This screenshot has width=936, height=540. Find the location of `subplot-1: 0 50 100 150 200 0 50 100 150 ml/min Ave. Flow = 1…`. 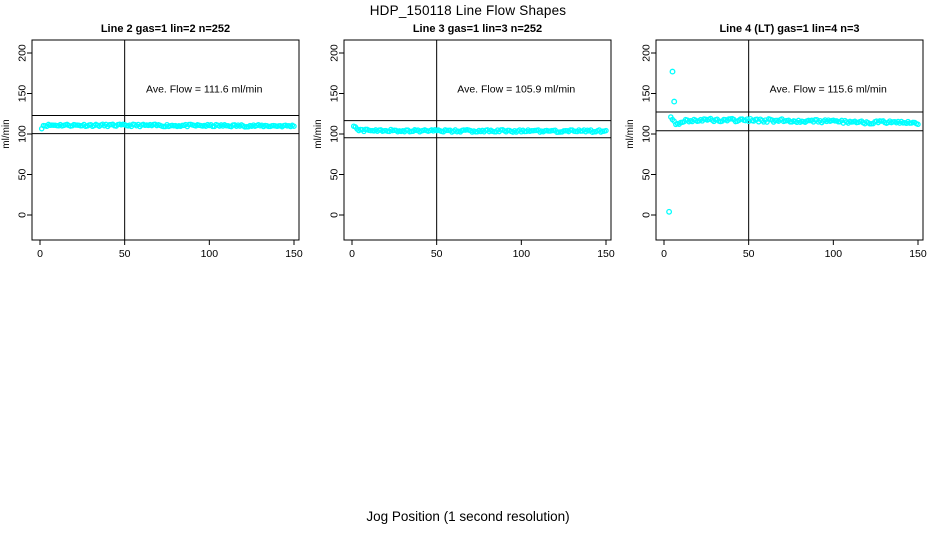

subplot-1: 0 50 100 150 200 0 50 100 150 ml/min Ave. Flow = 1… is located at coordinates (152, 149).